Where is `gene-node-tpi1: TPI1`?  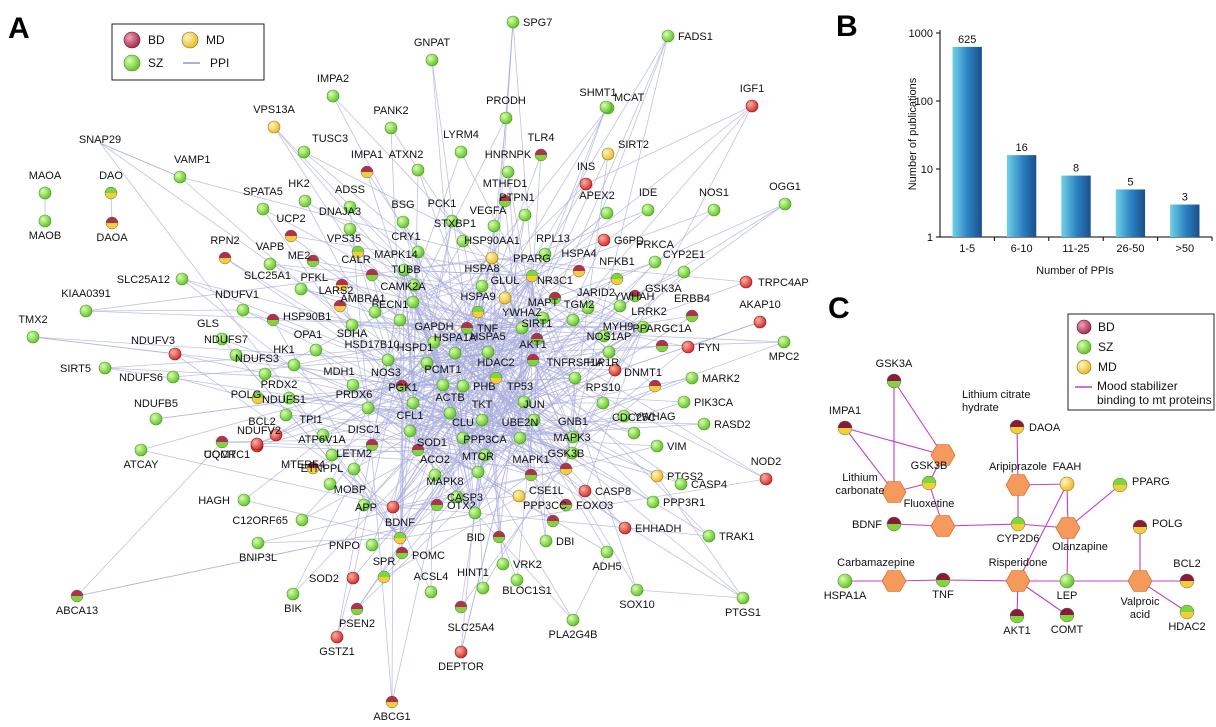 gene-node-tpi1: TPI1 is located at coordinates (314, 428).